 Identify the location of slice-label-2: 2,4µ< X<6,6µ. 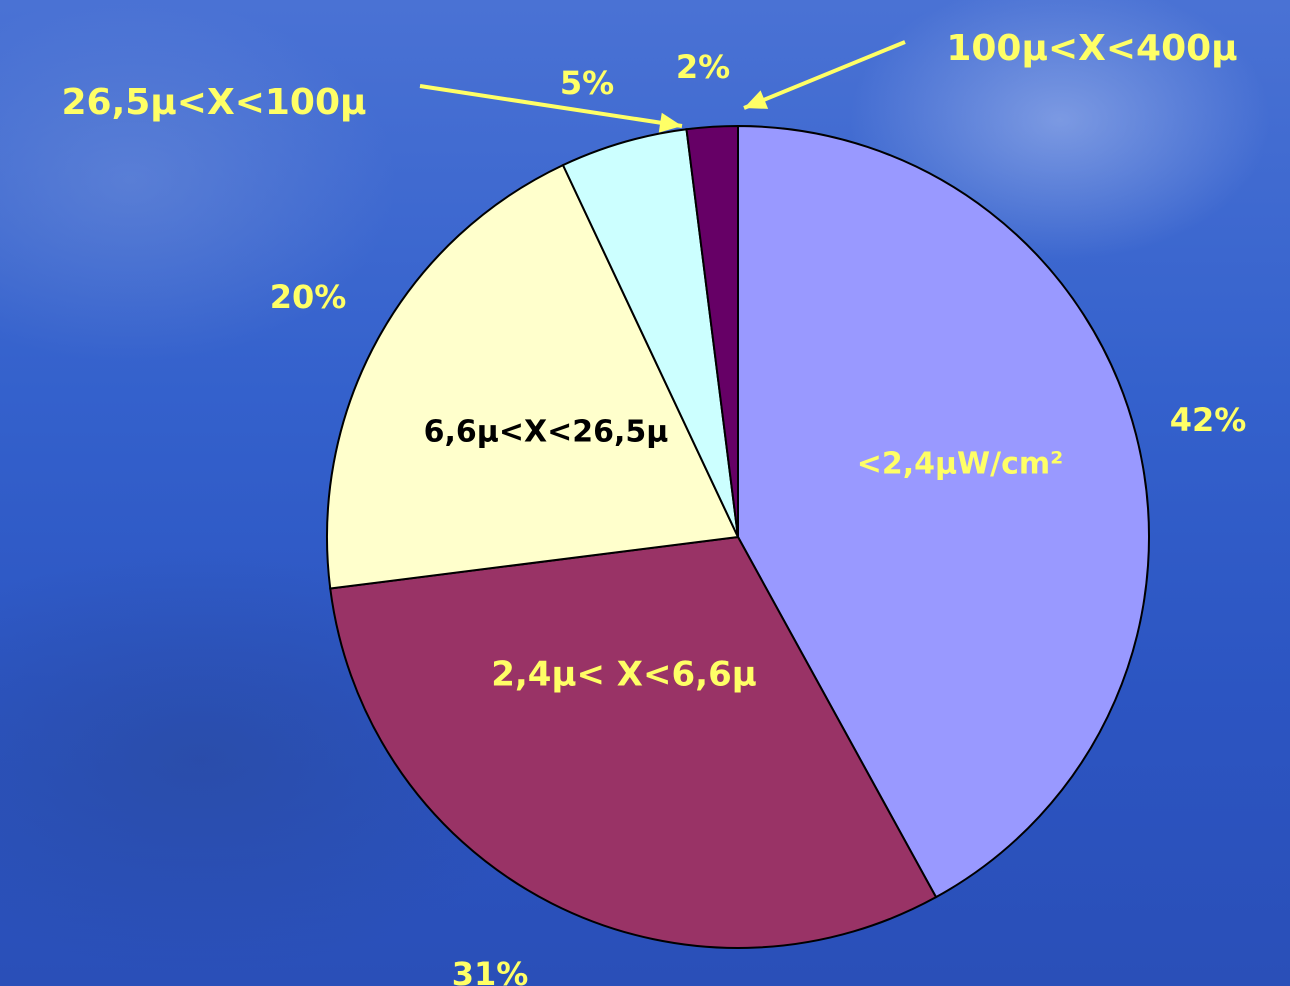
(624, 675).